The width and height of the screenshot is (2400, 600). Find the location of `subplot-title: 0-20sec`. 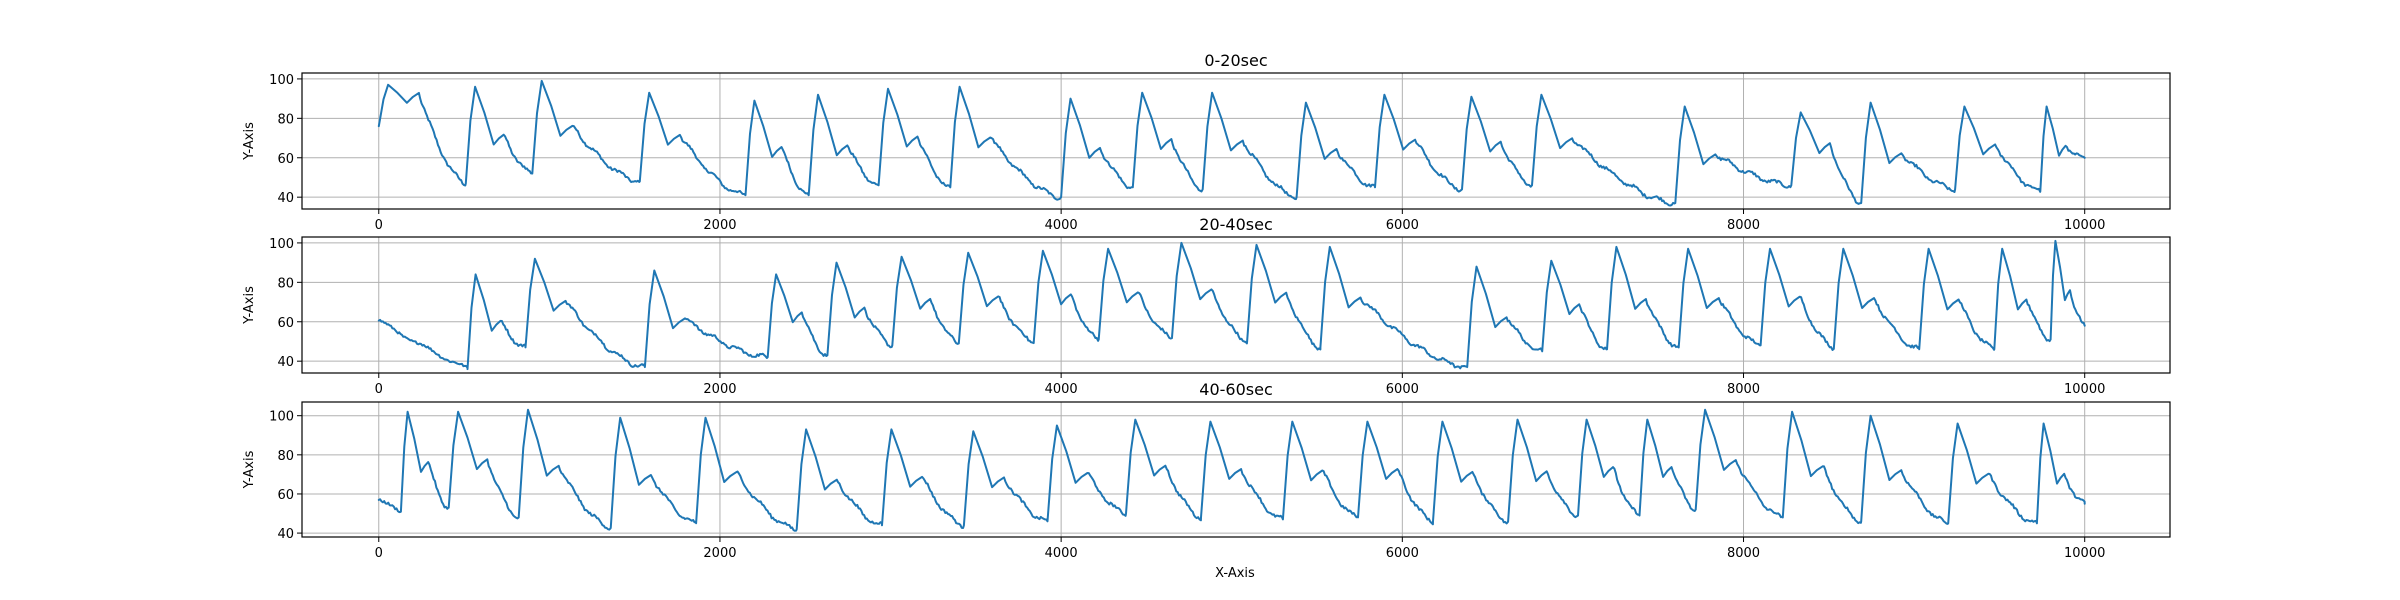

subplot-title: 0-20sec is located at coordinates (1235, 60).